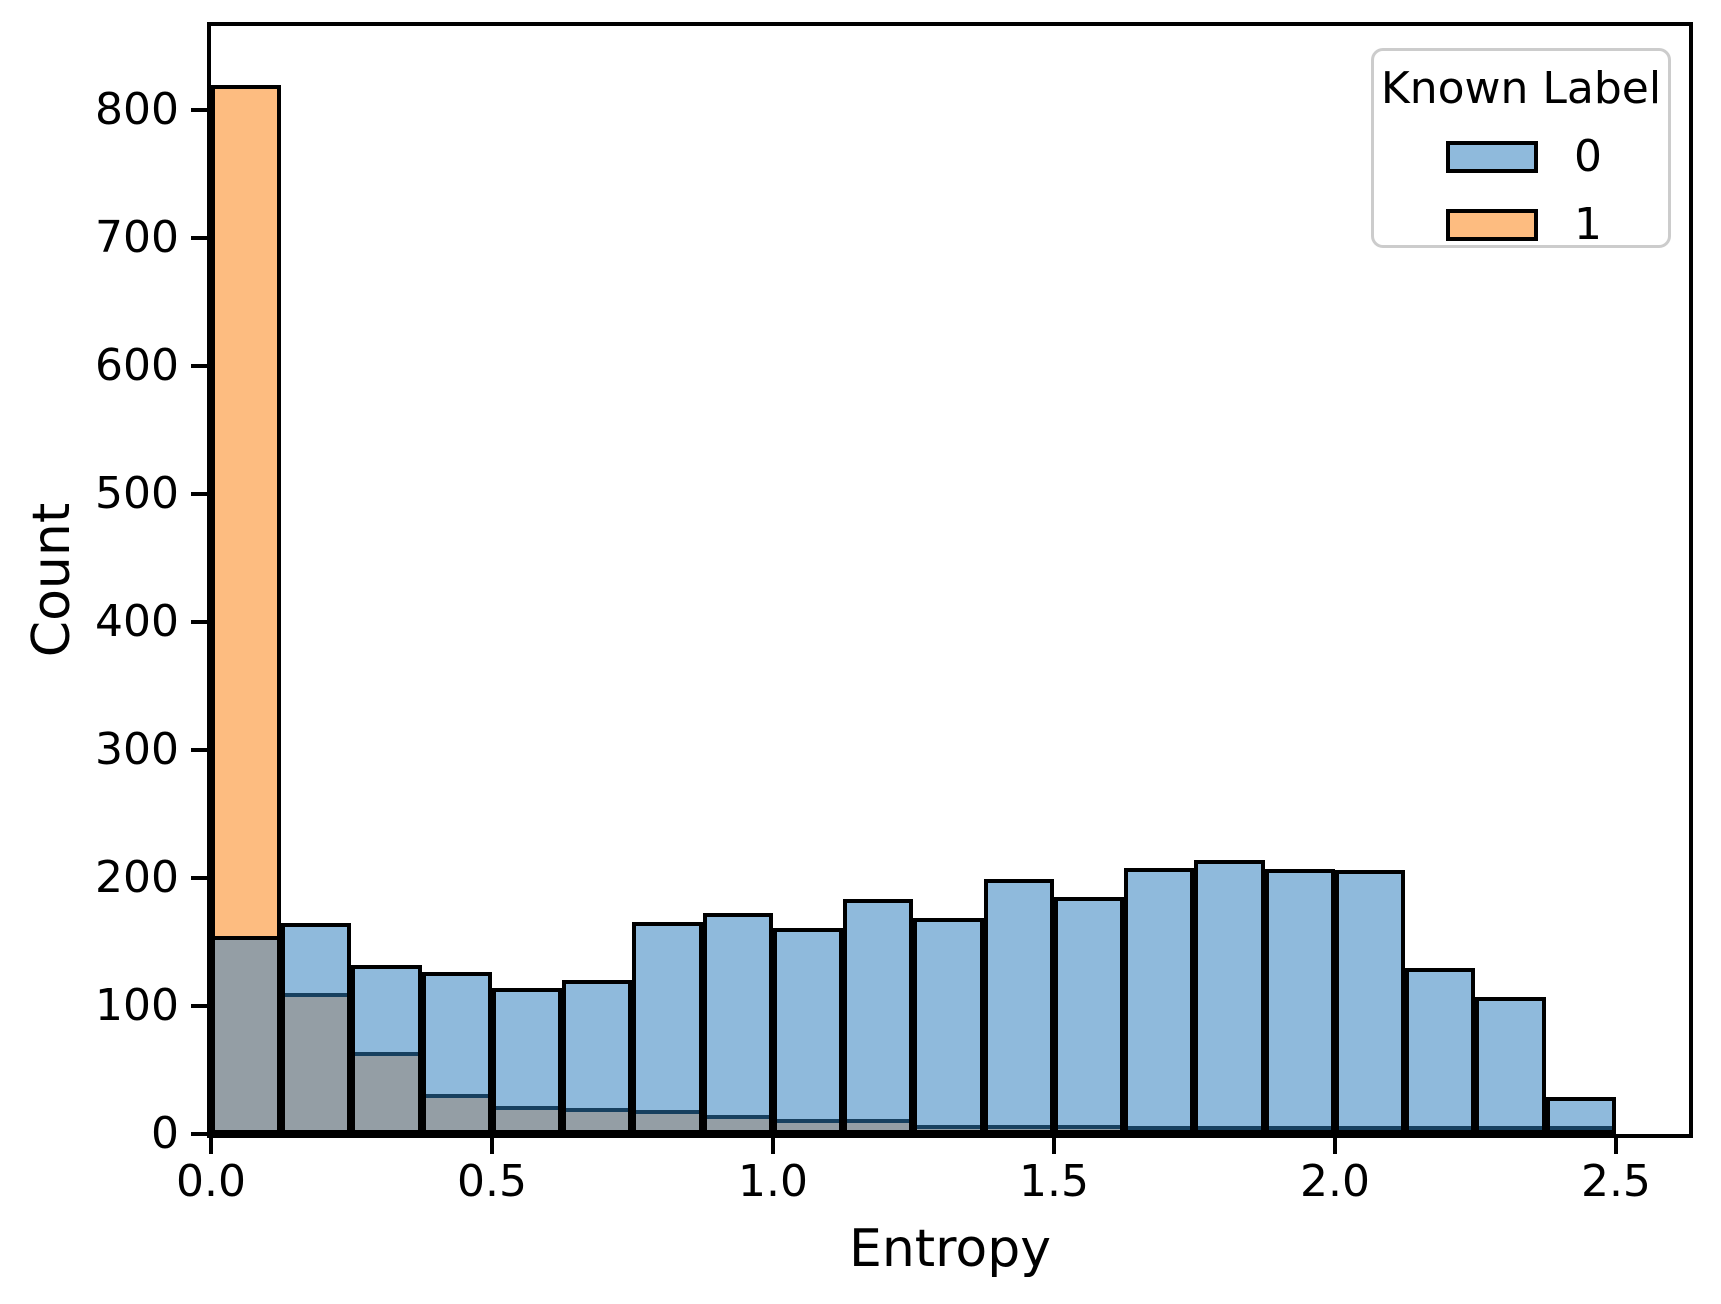 The image size is (1721, 1304). What do you see at coordinates (527, 1061) in the screenshot?
I see `histogram-bar-bin4` at bounding box center [527, 1061].